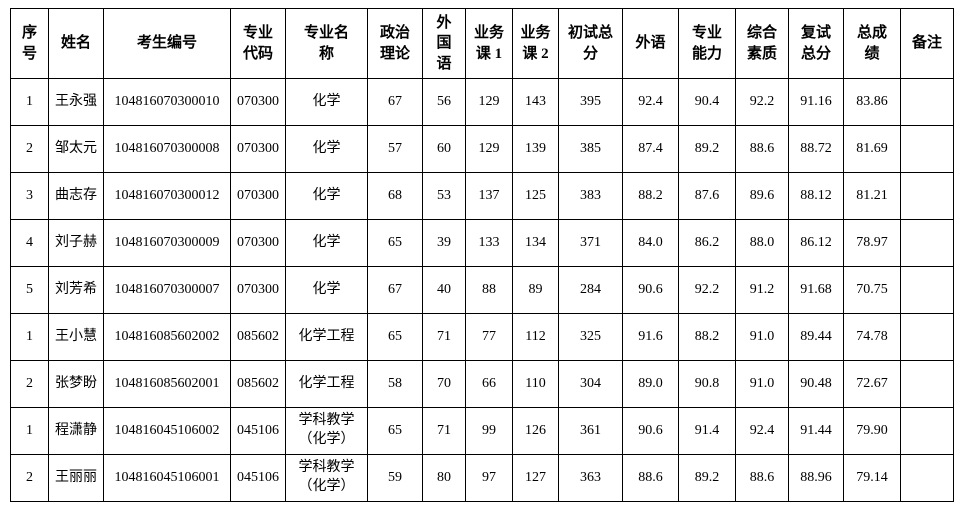 The image size is (965, 509). Describe the element at coordinates (29, 149) in the screenshot. I see `cell-xuhao: 2` at that location.